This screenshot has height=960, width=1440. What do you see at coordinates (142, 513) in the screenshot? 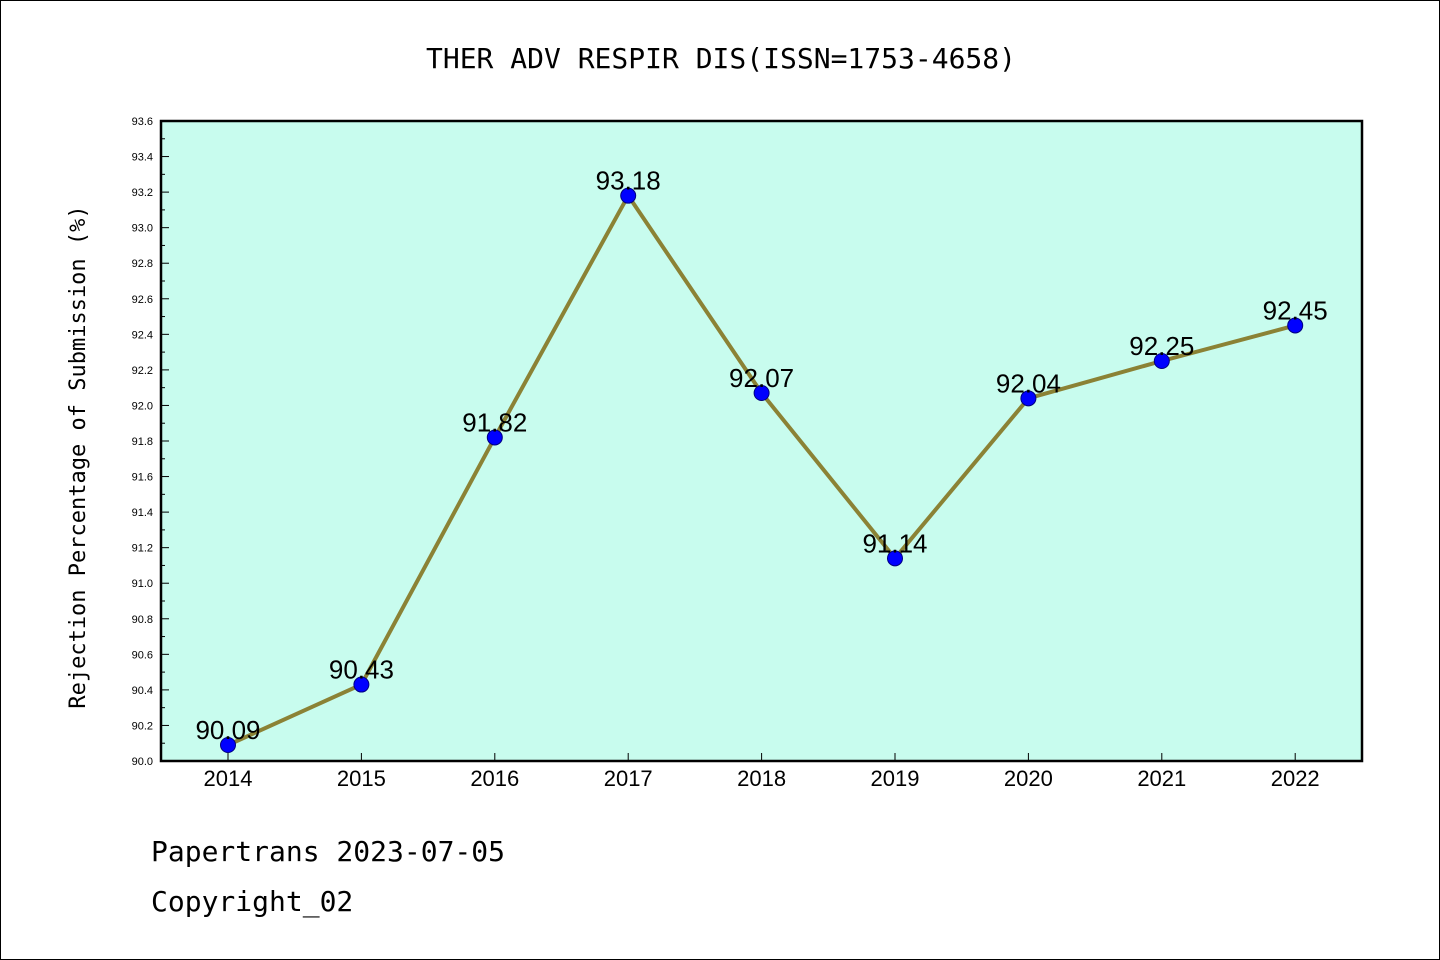
I see `y-tick-label: 91.4` at bounding box center [142, 513].